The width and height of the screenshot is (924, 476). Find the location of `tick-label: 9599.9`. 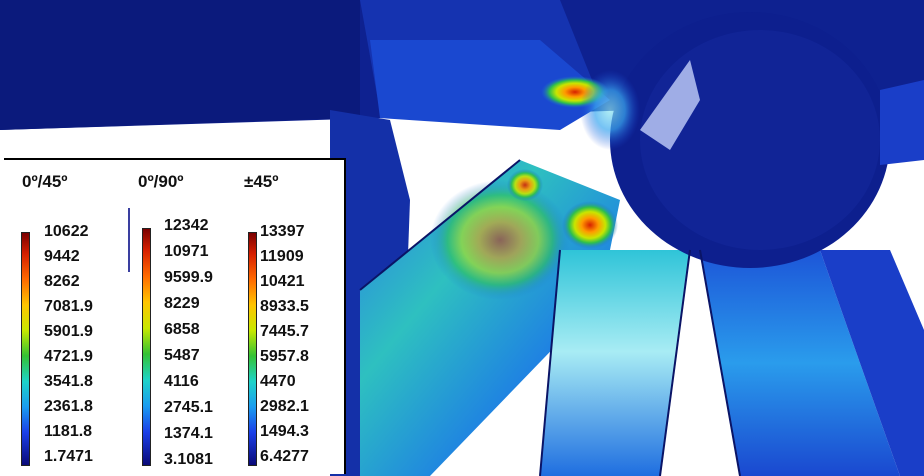

tick-label: 9599.9 is located at coordinates (188, 277).